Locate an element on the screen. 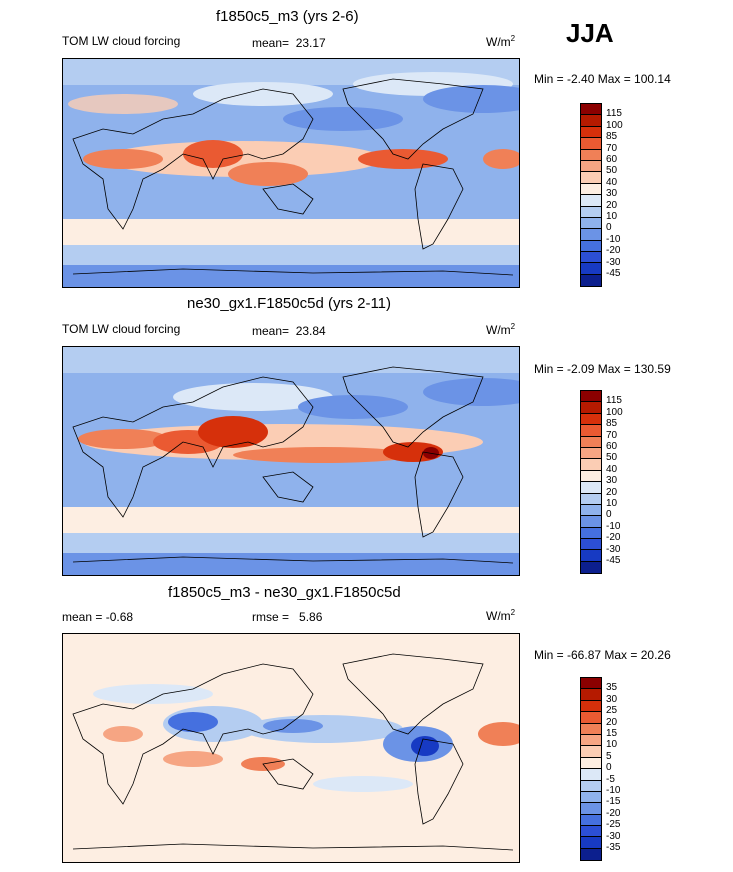 The height and width of the screenshot is (872, 733). panel-3-units: W/m2 is located at coordinates (500, 615).